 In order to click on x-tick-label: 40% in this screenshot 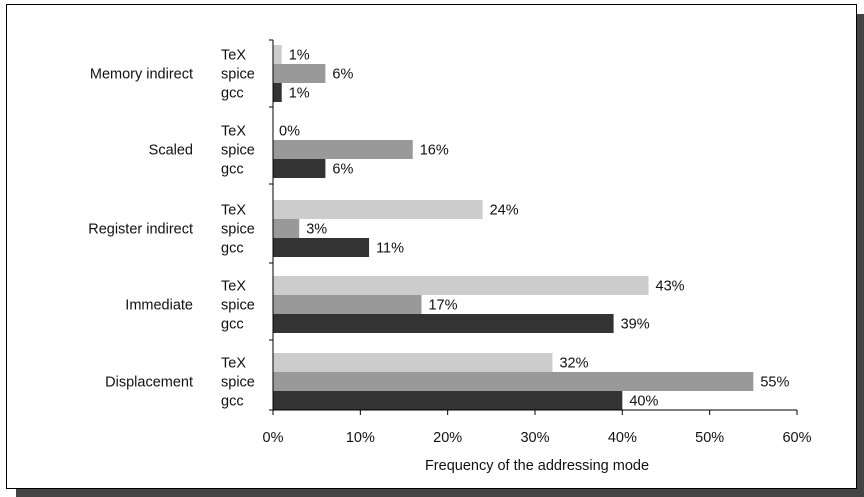, I will do `click(622, 438)`.